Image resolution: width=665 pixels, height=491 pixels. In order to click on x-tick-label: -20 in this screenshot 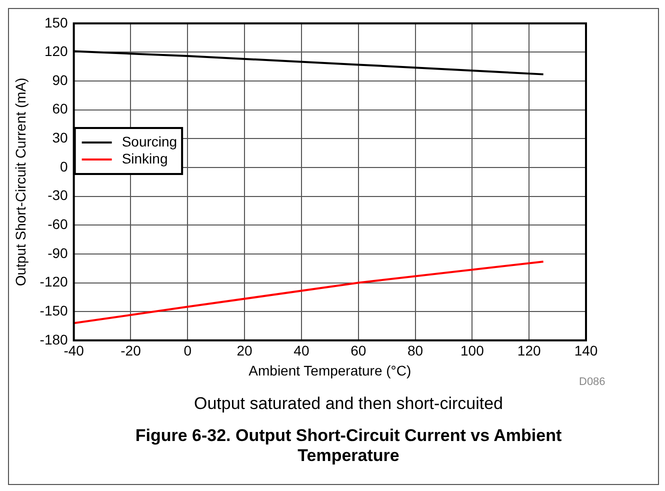, I will do `click(131, 350)`.